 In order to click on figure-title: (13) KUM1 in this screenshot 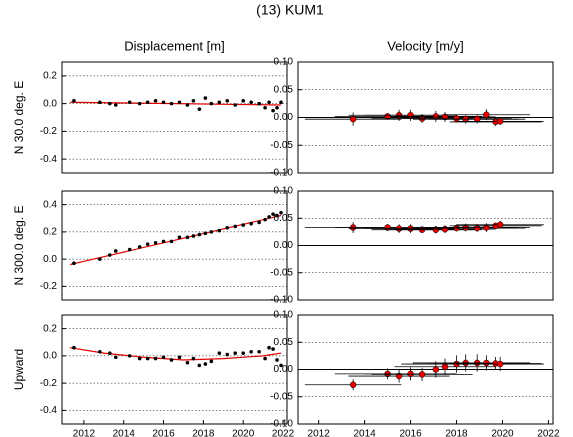, I will do `click(290, 10)`.